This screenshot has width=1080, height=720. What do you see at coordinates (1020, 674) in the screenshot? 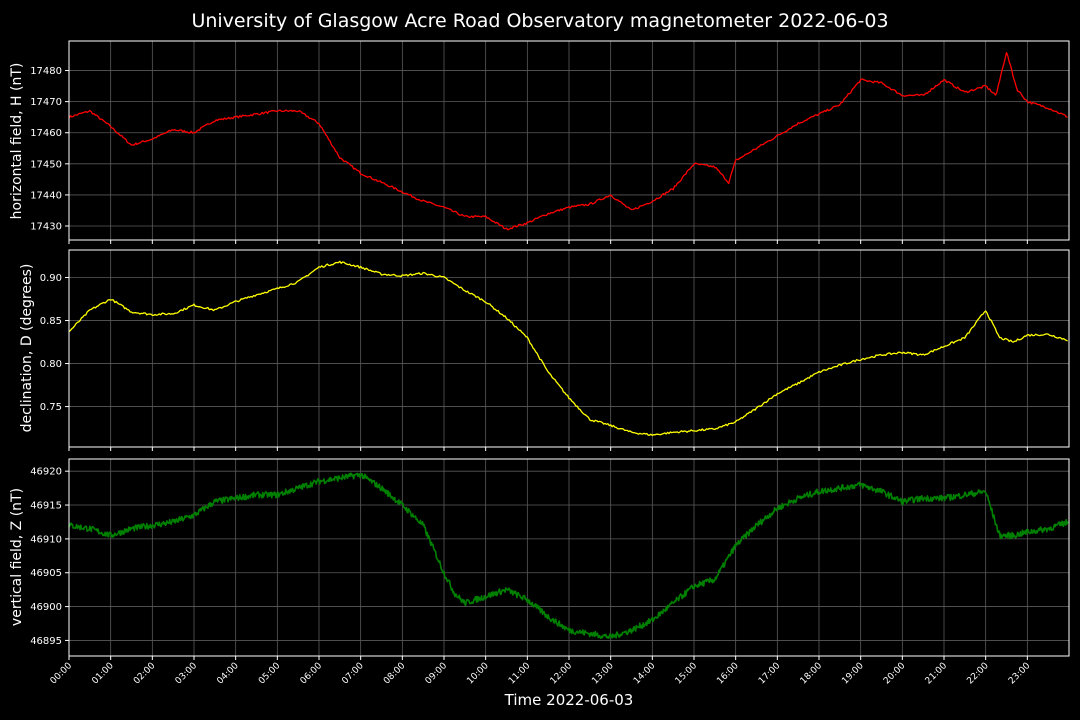
I see `x-tick-label: 23:00` at bounding box center [1020, 674].